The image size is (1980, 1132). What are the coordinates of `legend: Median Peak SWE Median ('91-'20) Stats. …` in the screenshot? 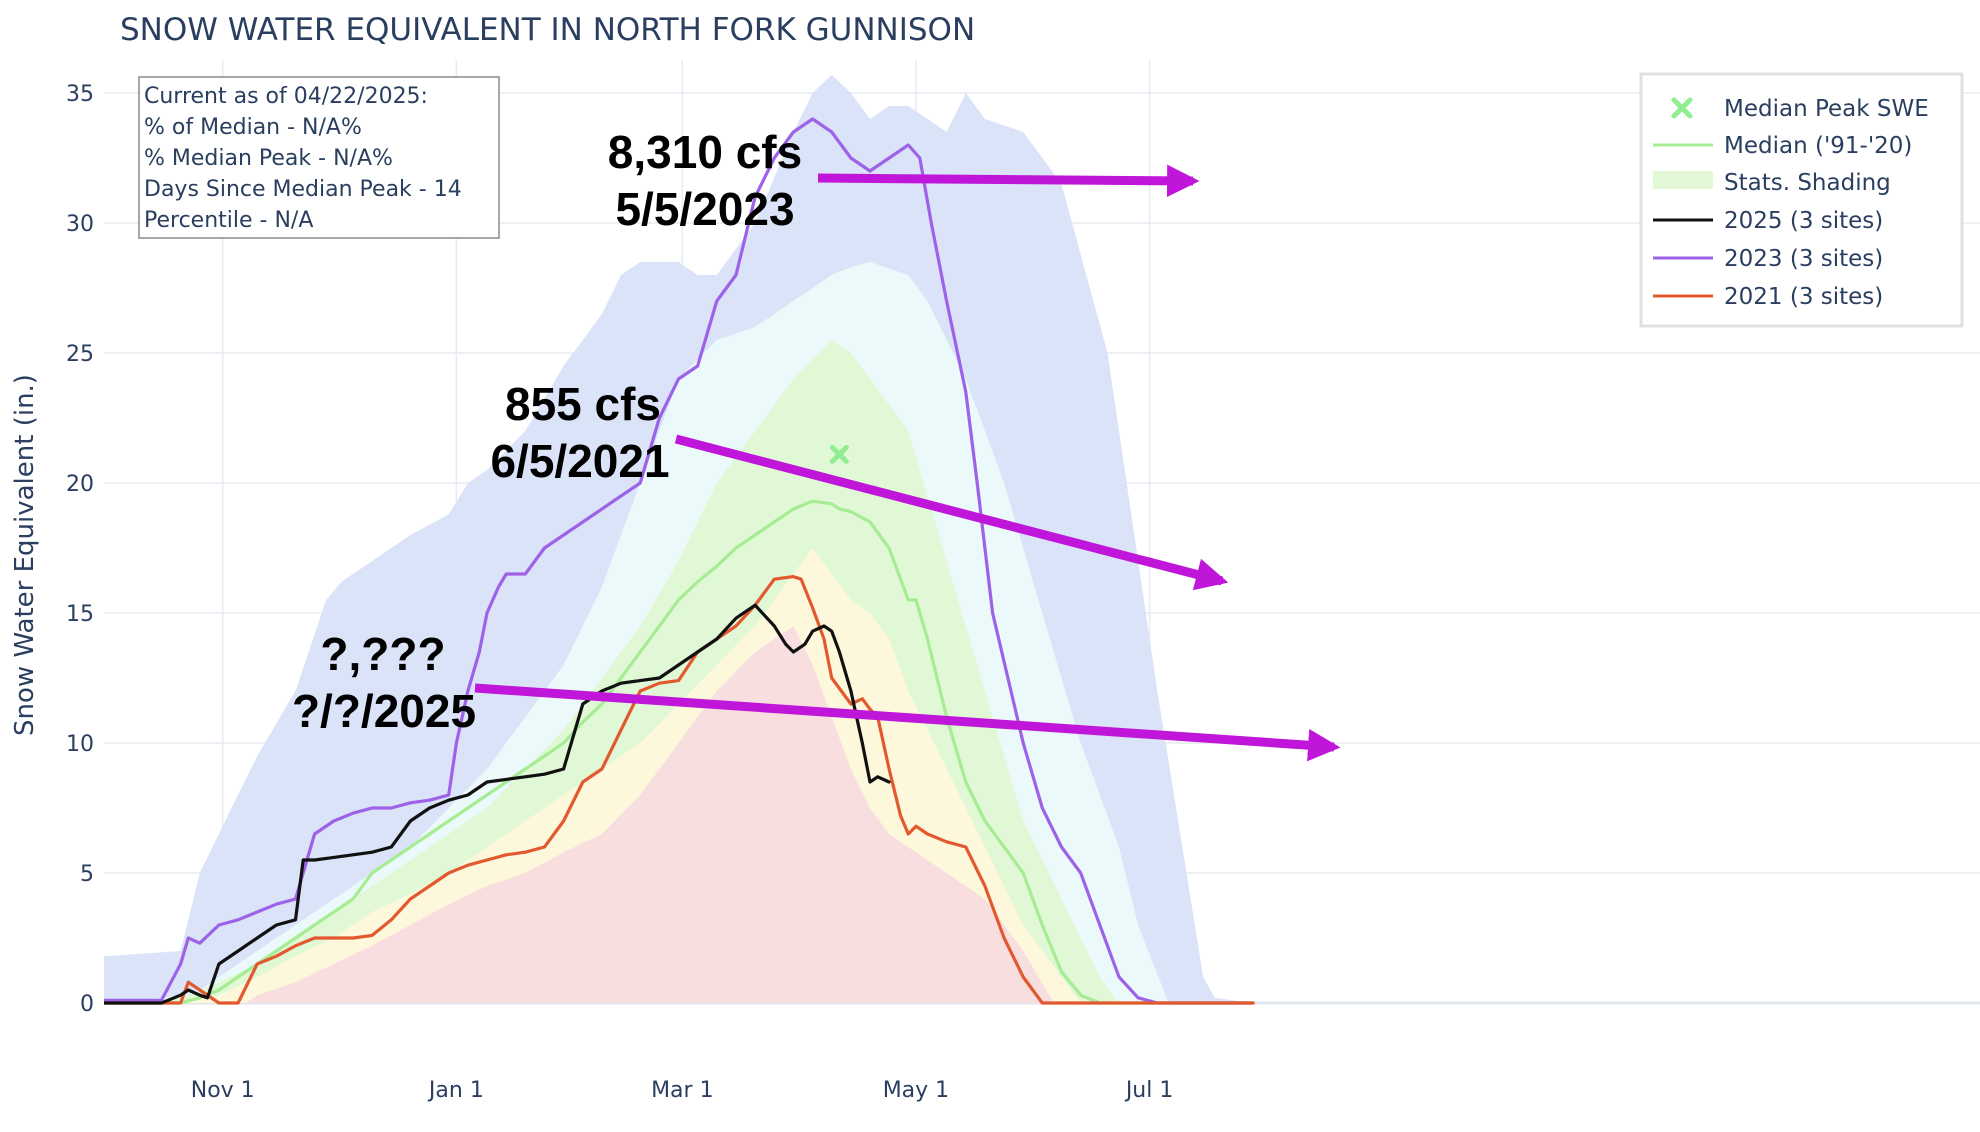 It's located at (1801, 200).